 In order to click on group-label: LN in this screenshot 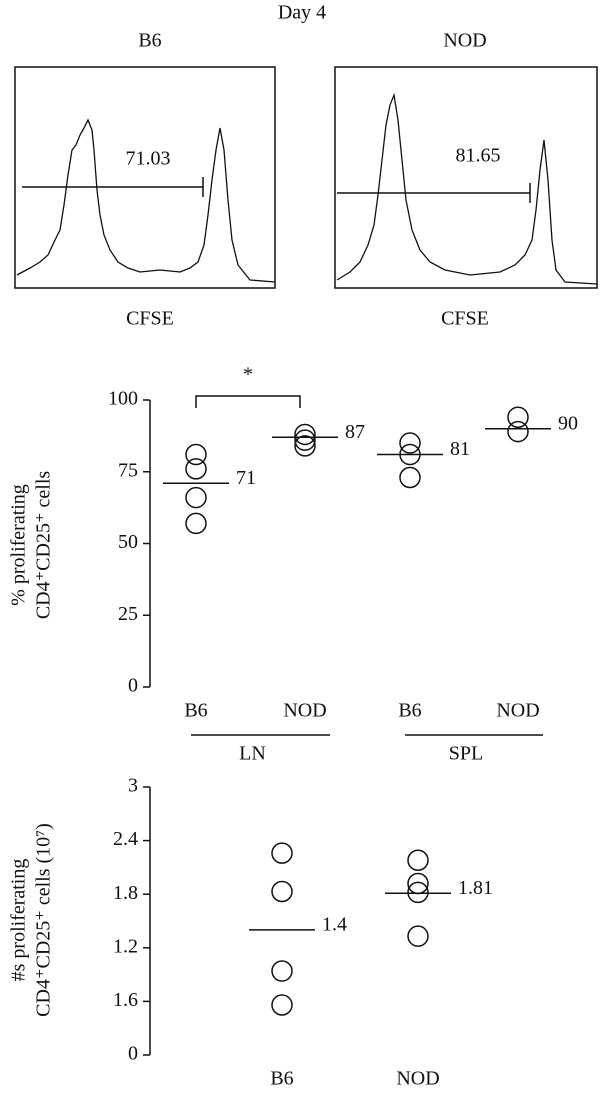, I will do `click(252, 754)`.